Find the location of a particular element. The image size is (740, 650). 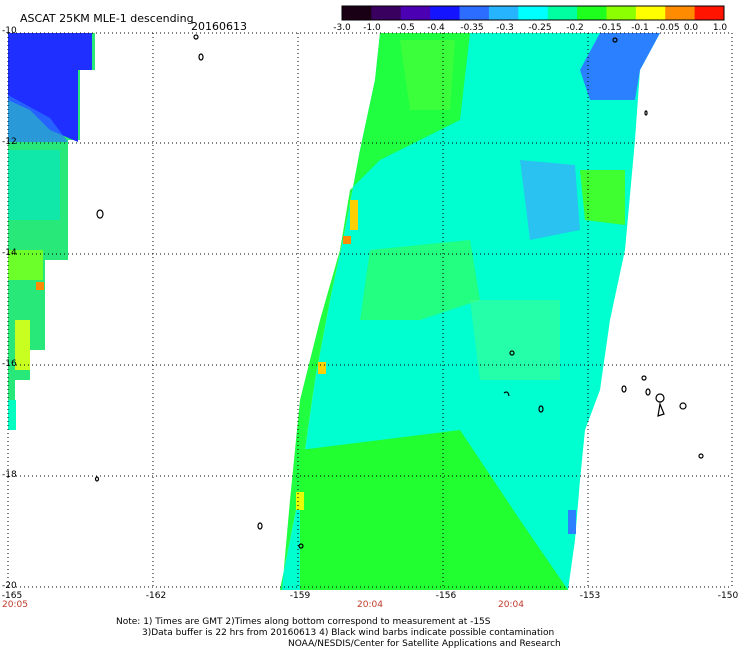

colorbar-tick: -0.2 is located at coordinates (575, 28).